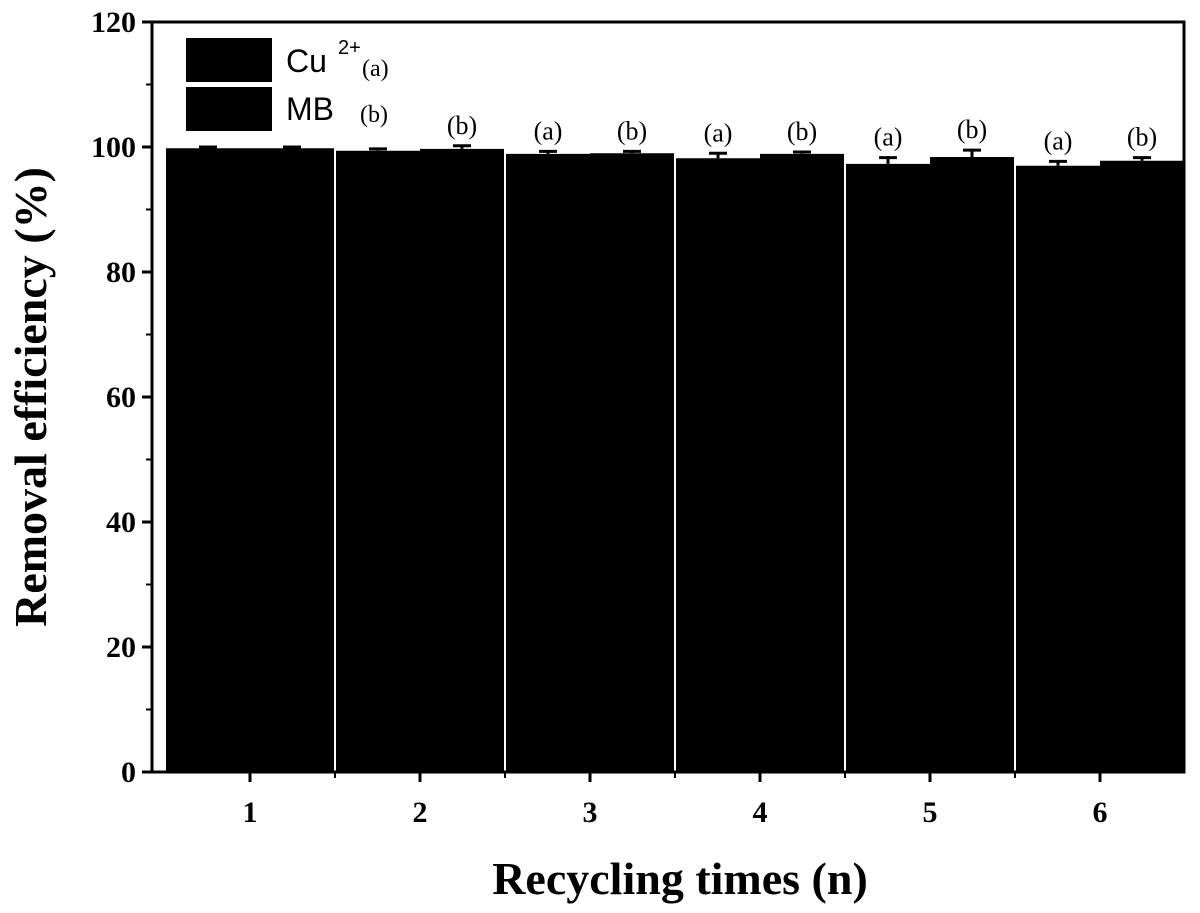 This screenshot has height=913, width=1200. What do you see at coordinates (888, 137) in the screenshot?
I see `bar-label-series-1-cat-5: (a)` at bounding box center [888, 137].